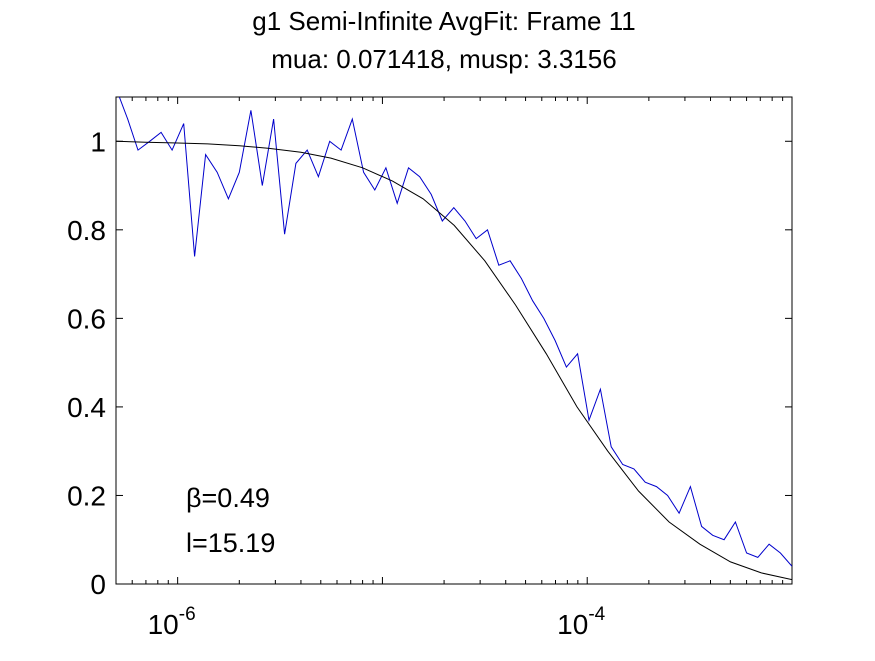 This screenshot has height=661, width=875. What do you see at coordinates (86, 318) in the screenshot?
I see `y-tick-label: 0.6` at bounding box center [86, 318].